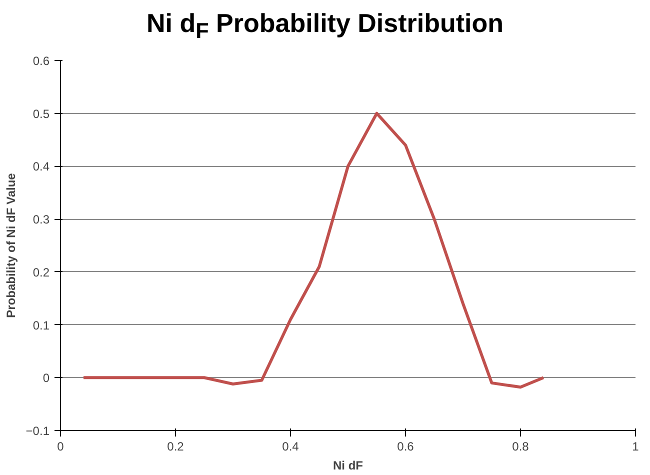  Describe the element at coordinates (521, 447) in the screenshot. I see `x-tick-label: 0.8` at that location.